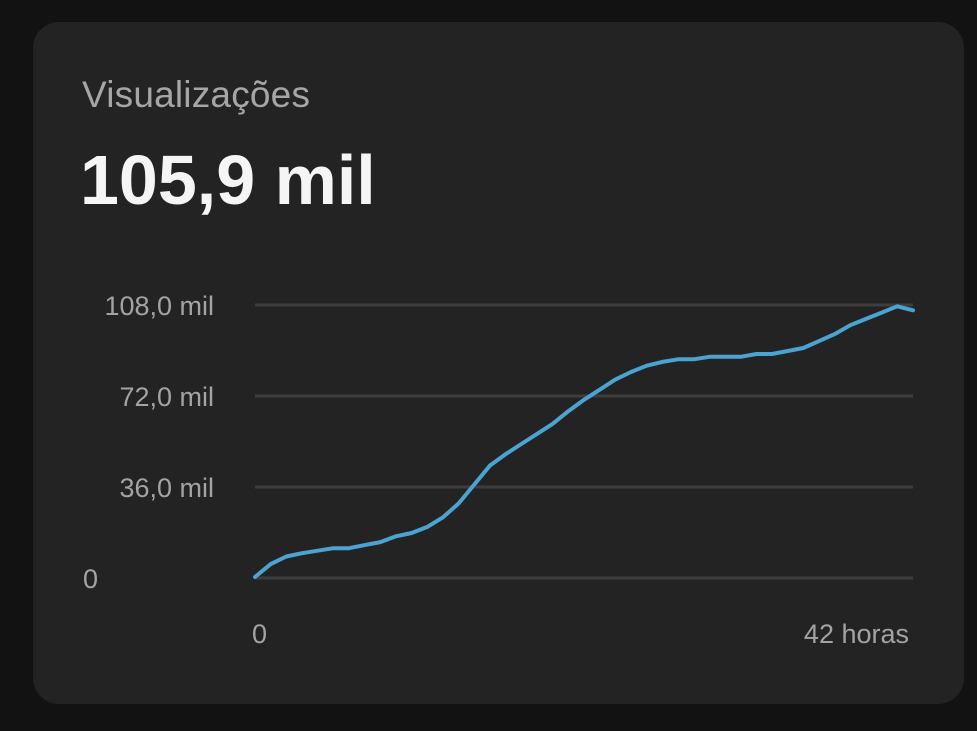  I want to click on y-tick-label: 36,0 mil, so click(166, 488).